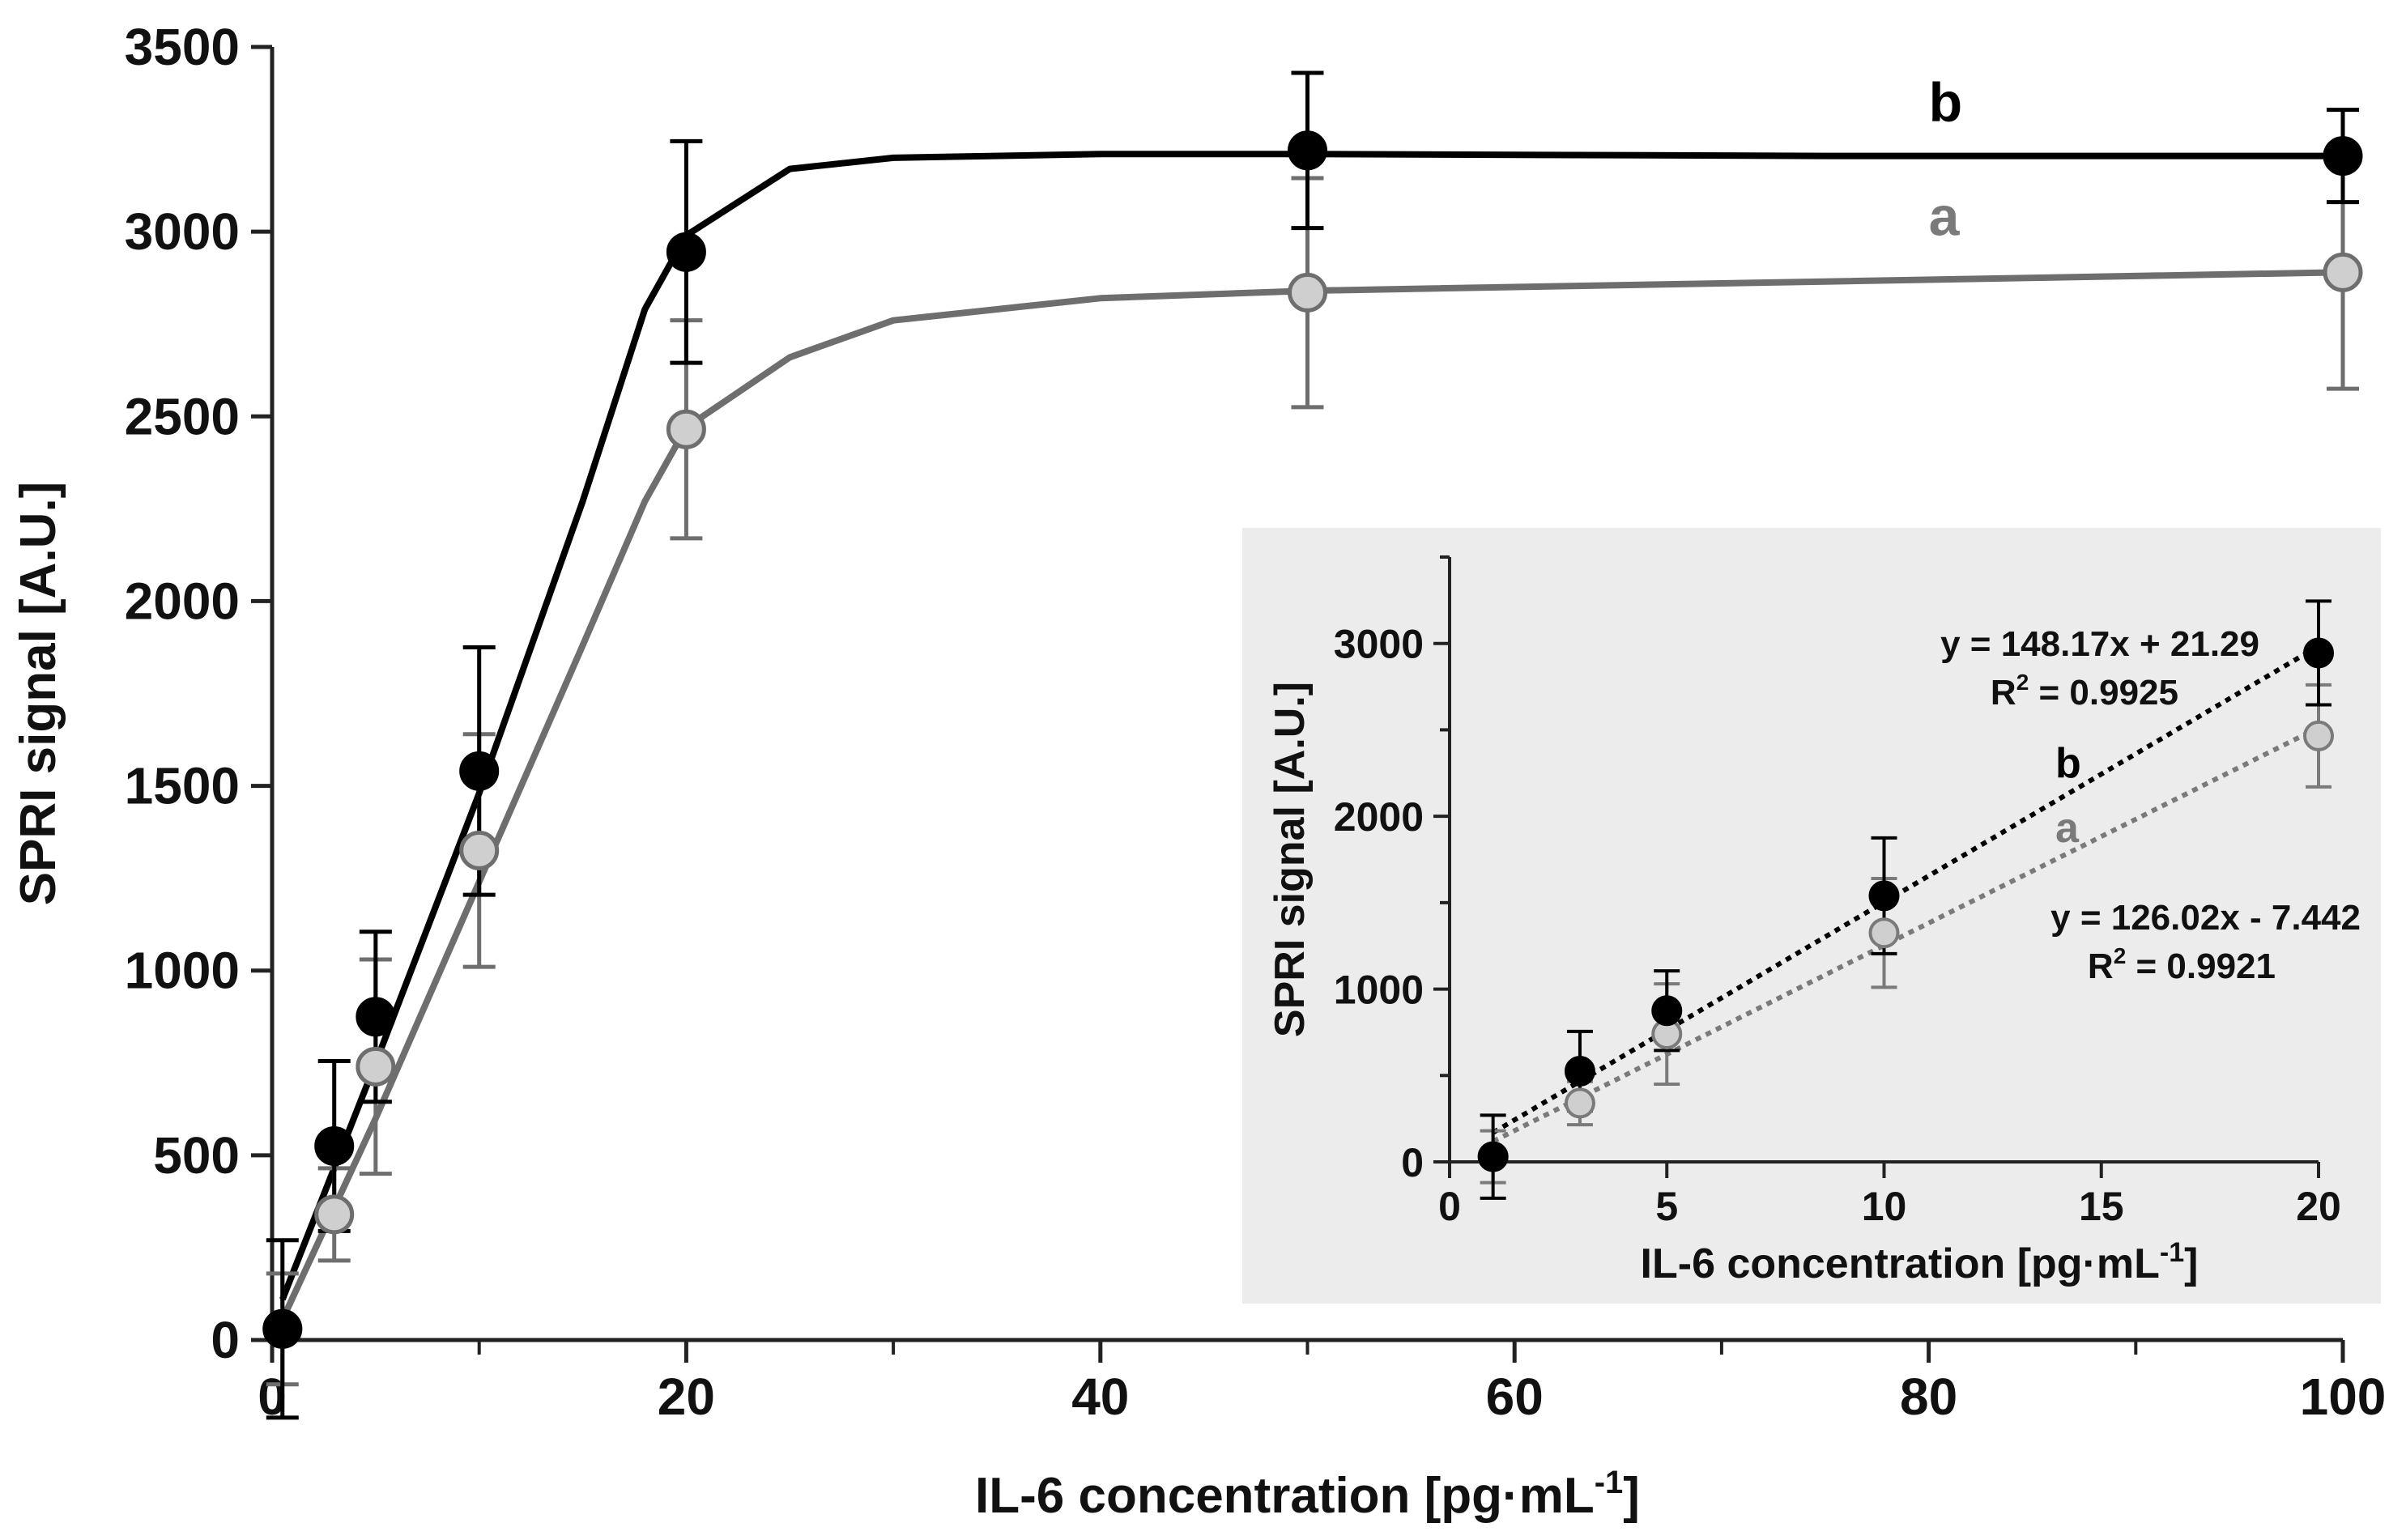  I want to click on main-y-tick-label: 1500, so click(182, 786).